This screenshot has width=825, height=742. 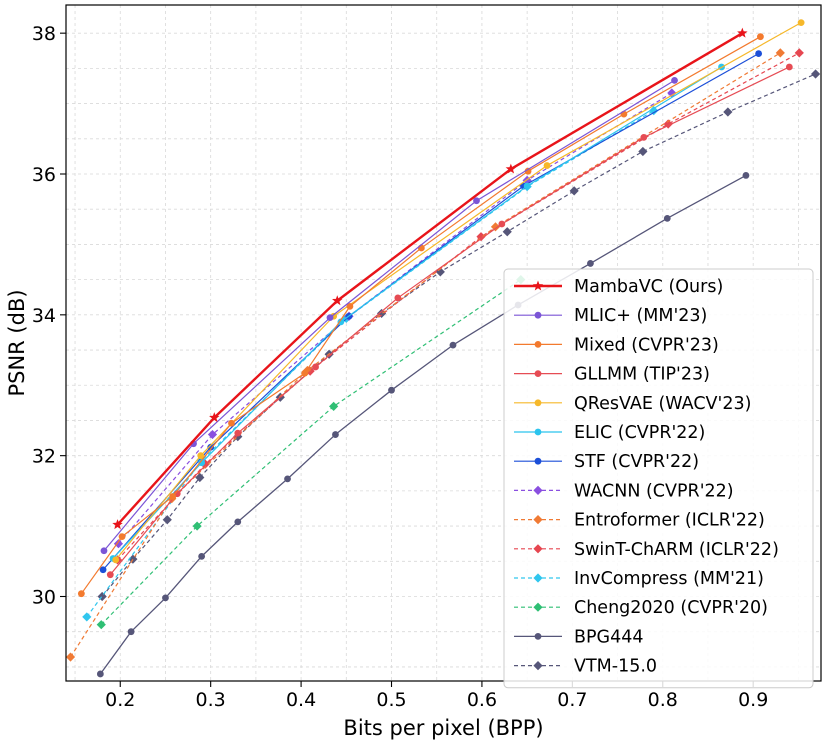 I want to click on legend-label: ELIC (CVPR'22), so click(x=639, y=433).